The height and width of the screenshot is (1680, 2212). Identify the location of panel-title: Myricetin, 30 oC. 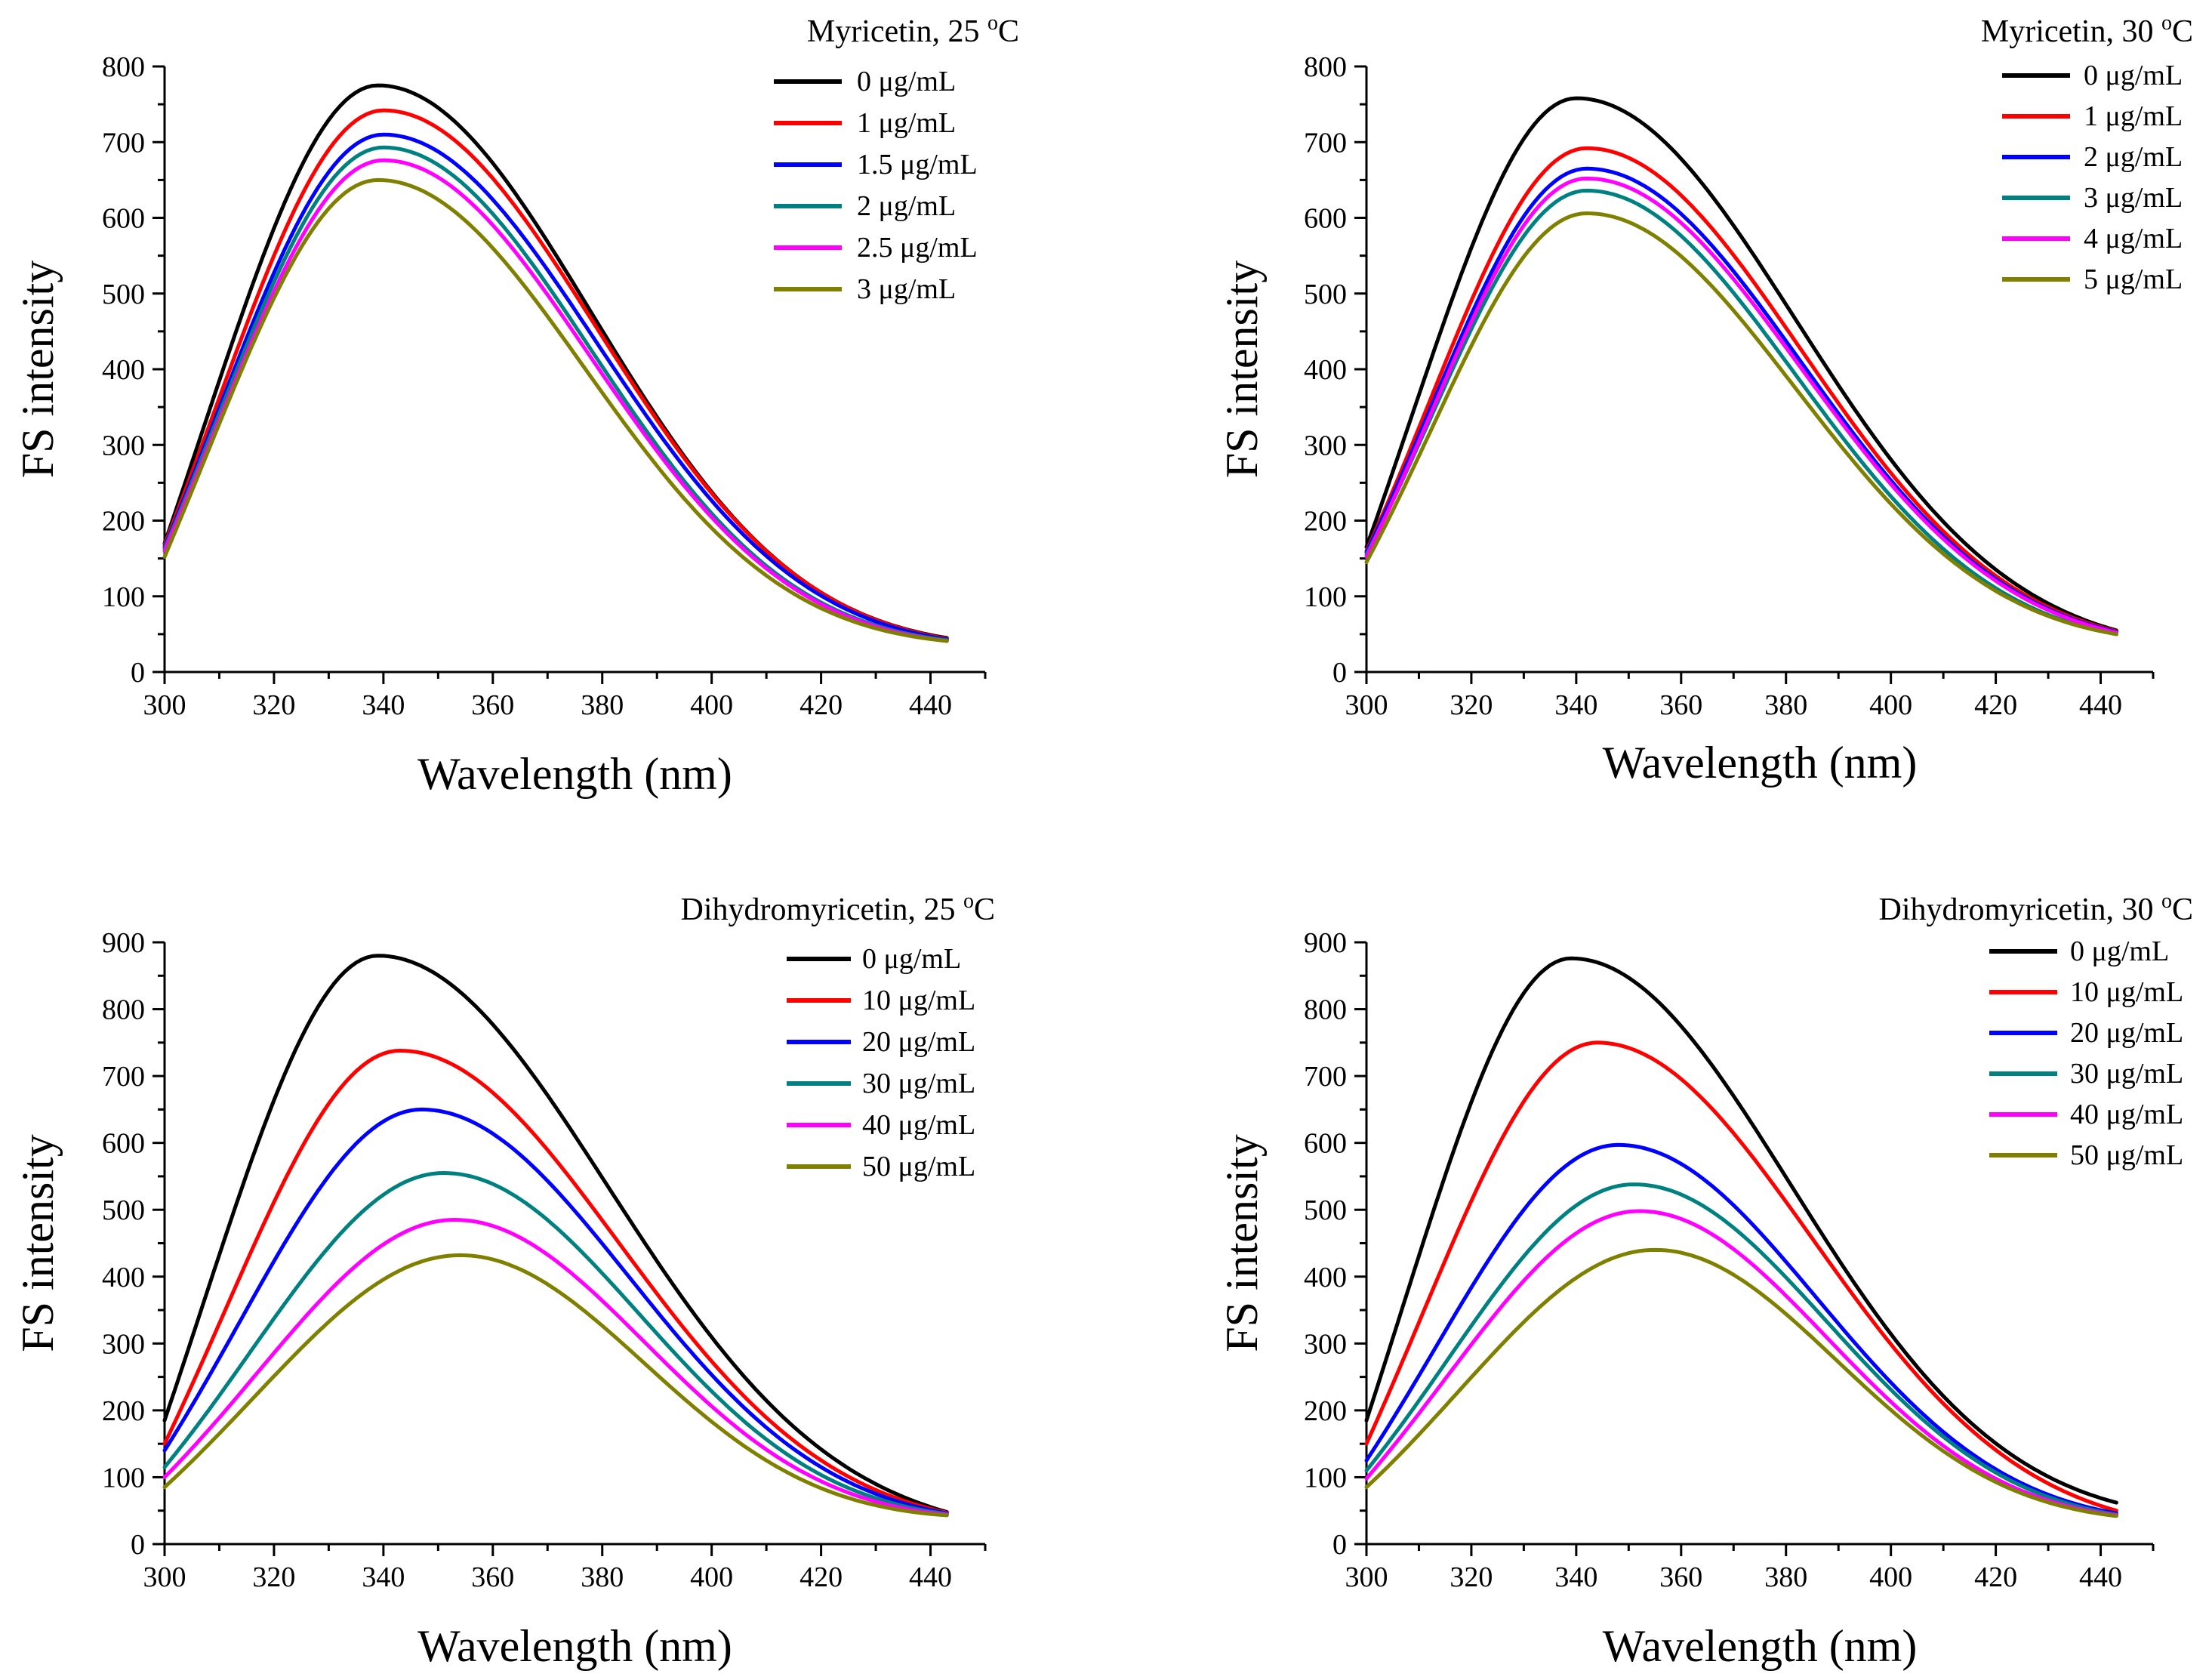
(2087, 30).